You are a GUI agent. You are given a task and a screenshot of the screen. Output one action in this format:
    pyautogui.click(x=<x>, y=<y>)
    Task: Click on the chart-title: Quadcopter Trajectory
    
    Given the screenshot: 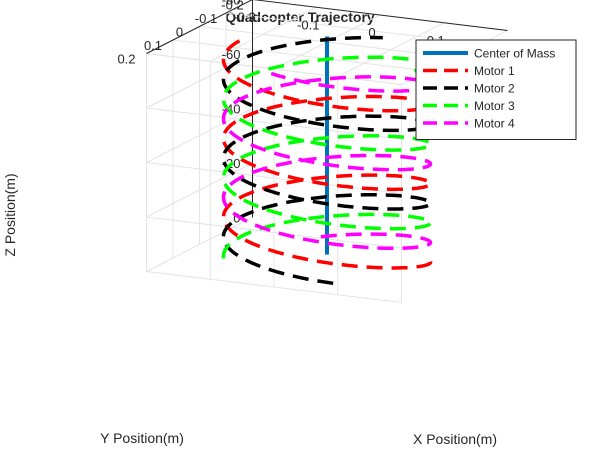 What is the action you would take?
    pyautogui.click(x=300, y=17)
    